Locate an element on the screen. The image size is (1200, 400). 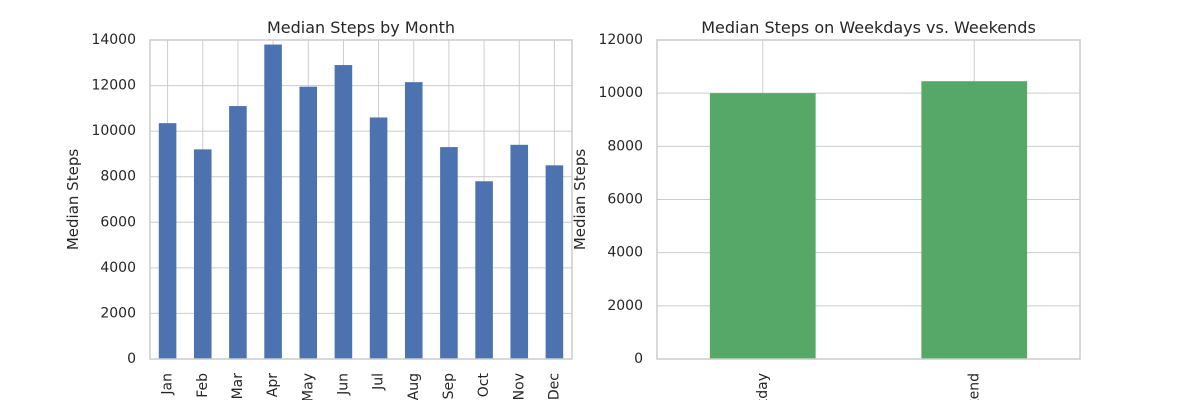
x-tick-label: Feb is located at coordinates (203, 385).